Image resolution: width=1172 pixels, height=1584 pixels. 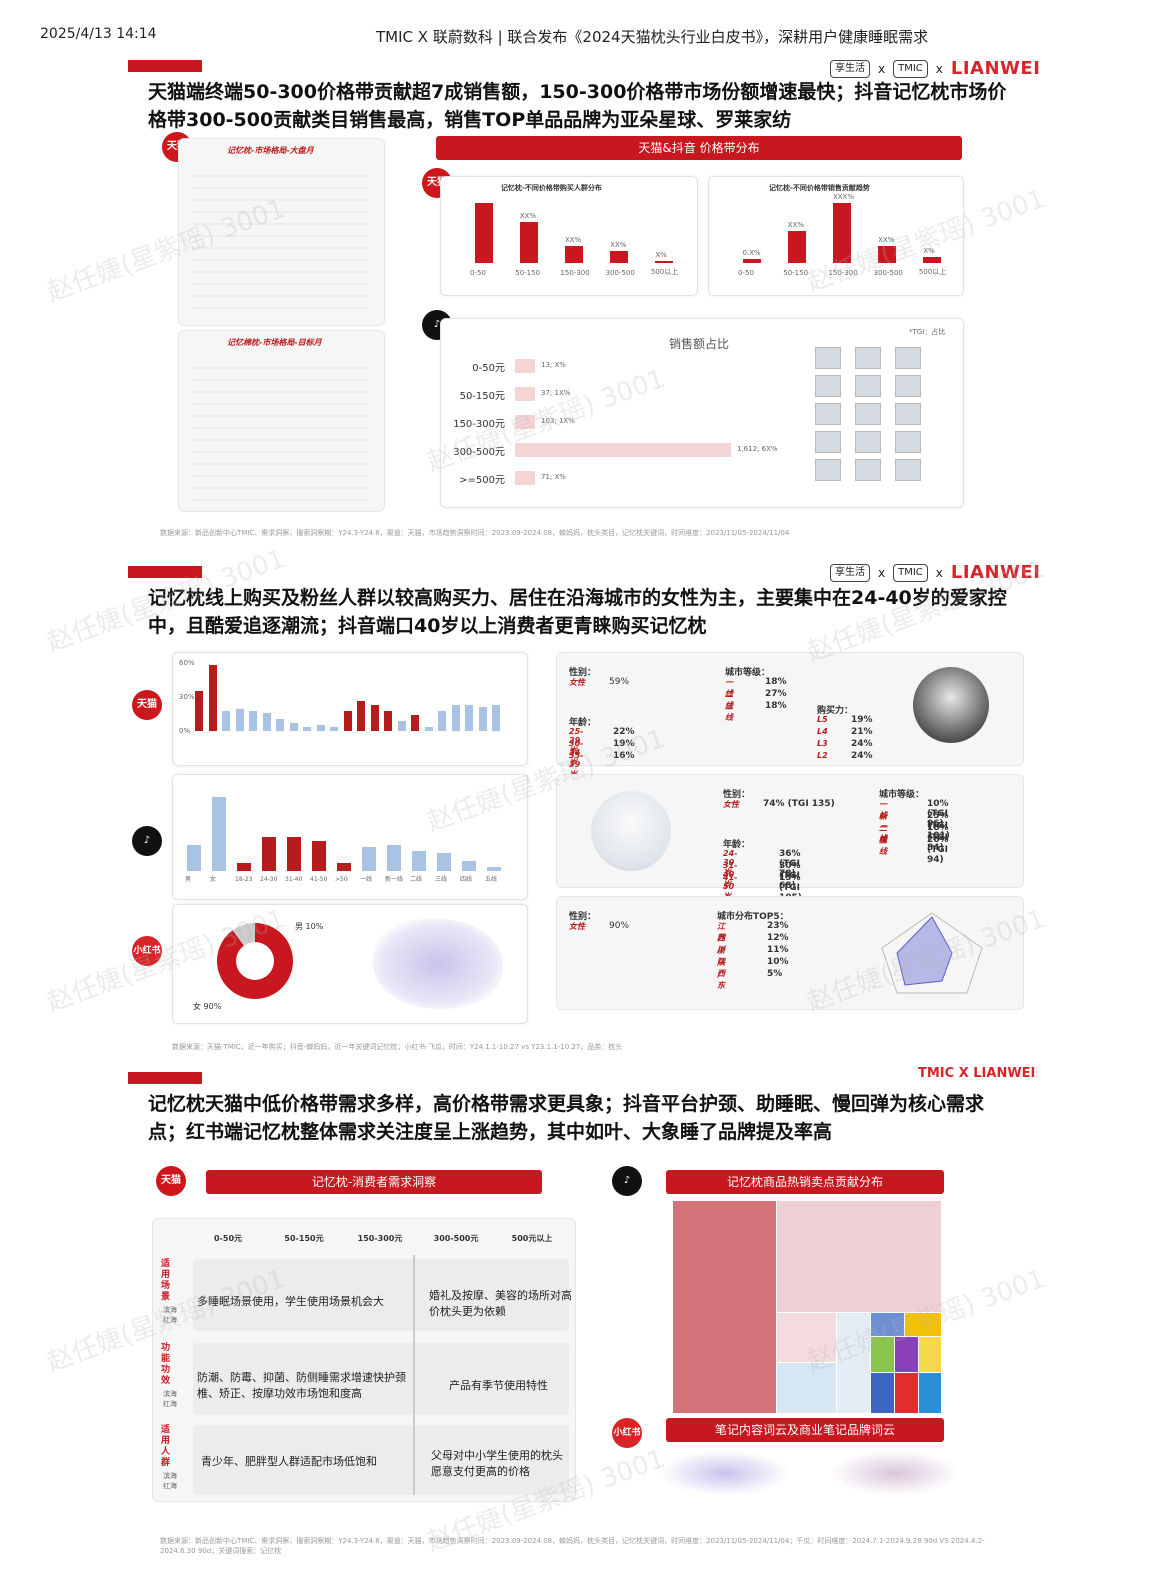 What do you see at coordinates (721, 932) in the screenshot?
I see `list-label: 江苏` at bounding box center [721, 932].